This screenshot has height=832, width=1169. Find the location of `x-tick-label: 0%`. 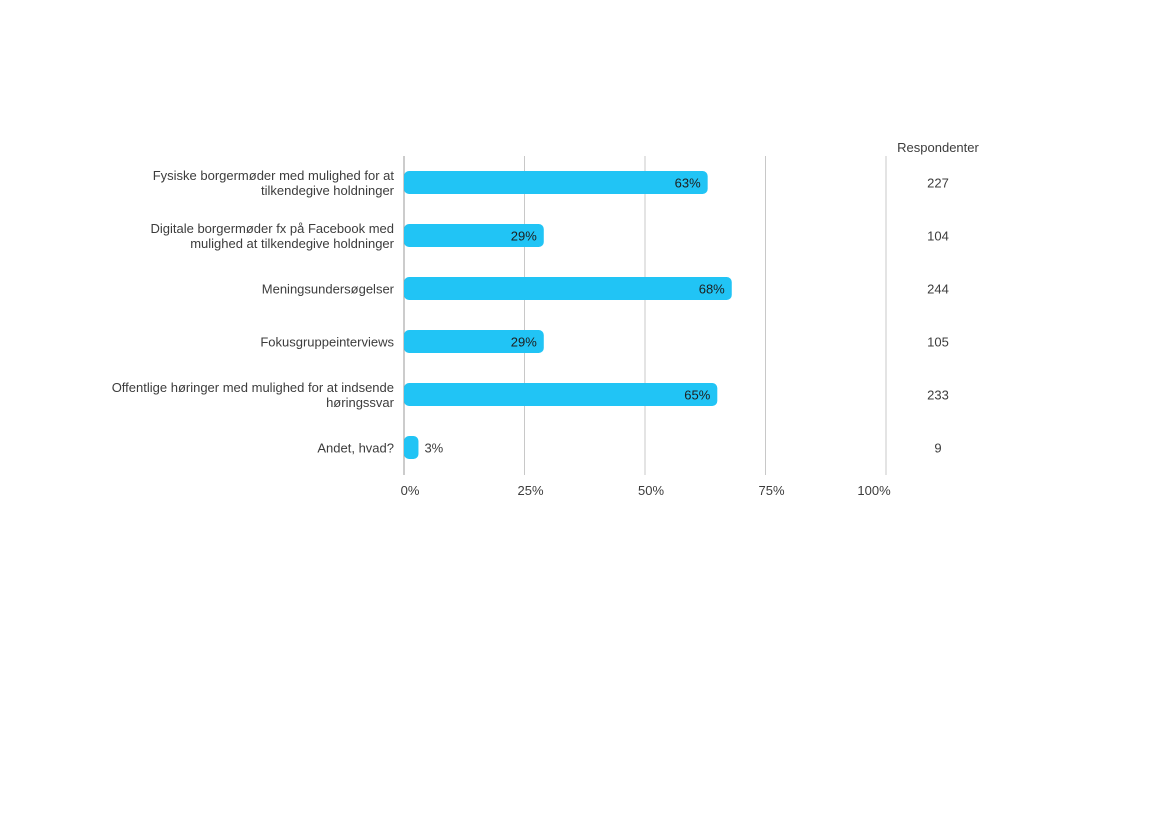

x-tick-label: 0% is located at coordinates (410, 490).